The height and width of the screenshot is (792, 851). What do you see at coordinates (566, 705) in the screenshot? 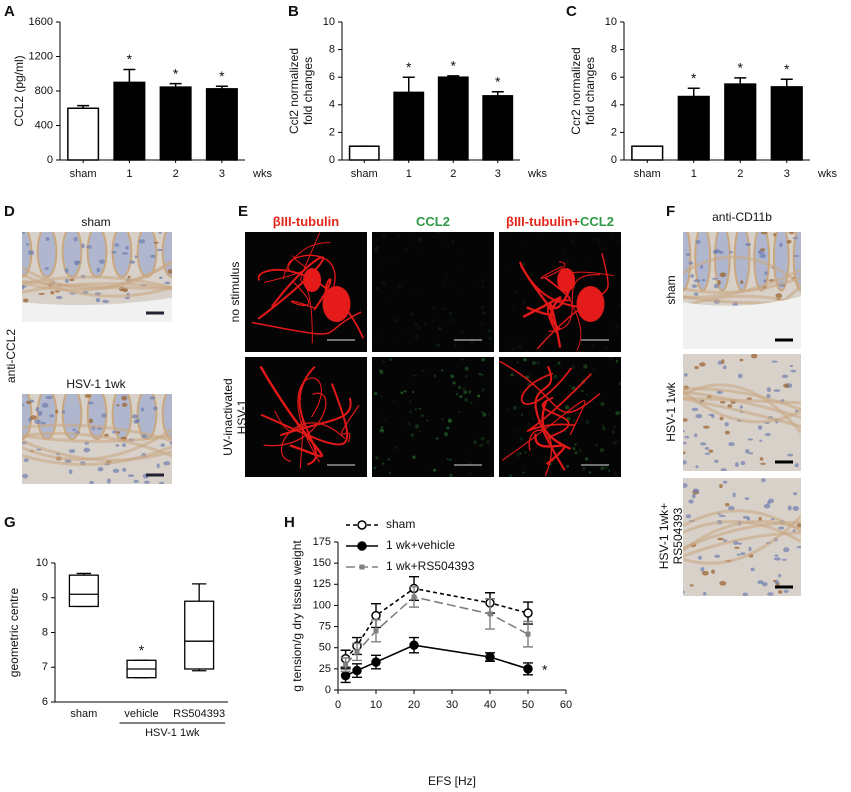
I see `x-tick-label: 60` at bounding box center [566, 705].